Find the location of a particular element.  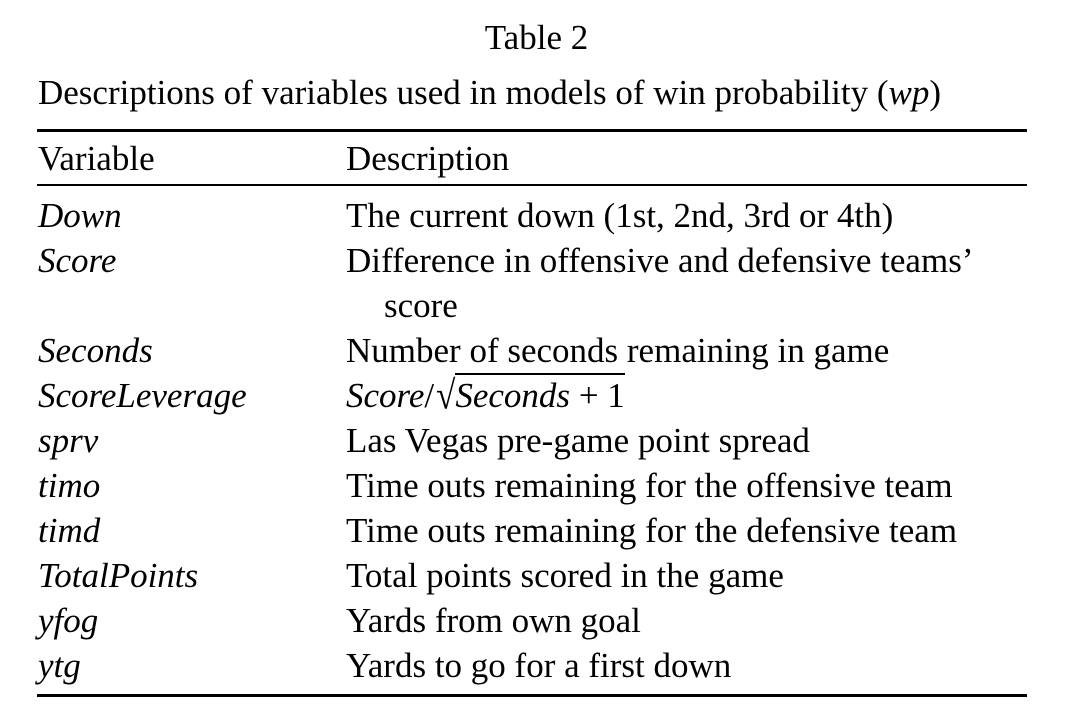

table-row: yfog Yards from own goal is located at coordinates (536, 620).